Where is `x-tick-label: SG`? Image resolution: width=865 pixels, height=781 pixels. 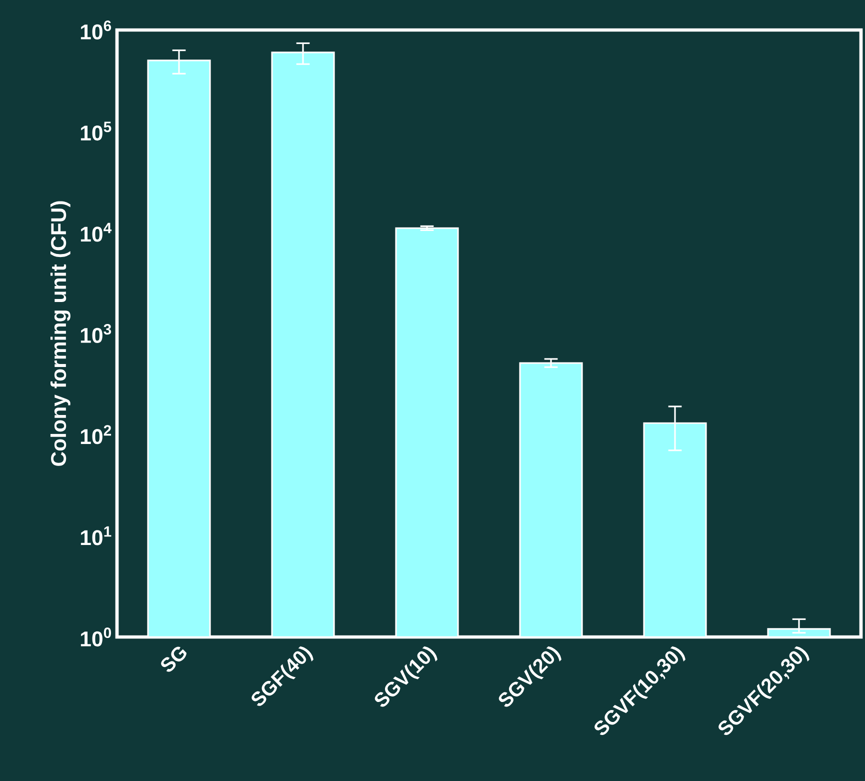
x-tick-label: SG is located at coordinates (173, 659).